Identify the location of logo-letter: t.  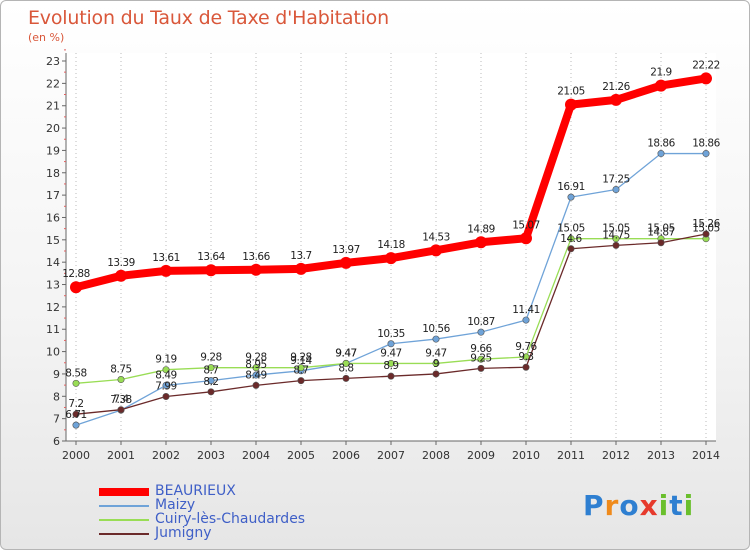
(676, 505).